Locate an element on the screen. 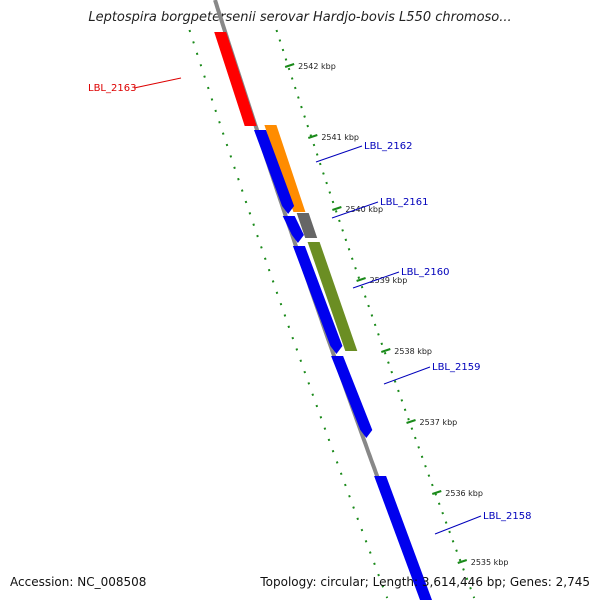  gene-label-lbl-2160: LBL_2160 is located at coordinates (425, 272).